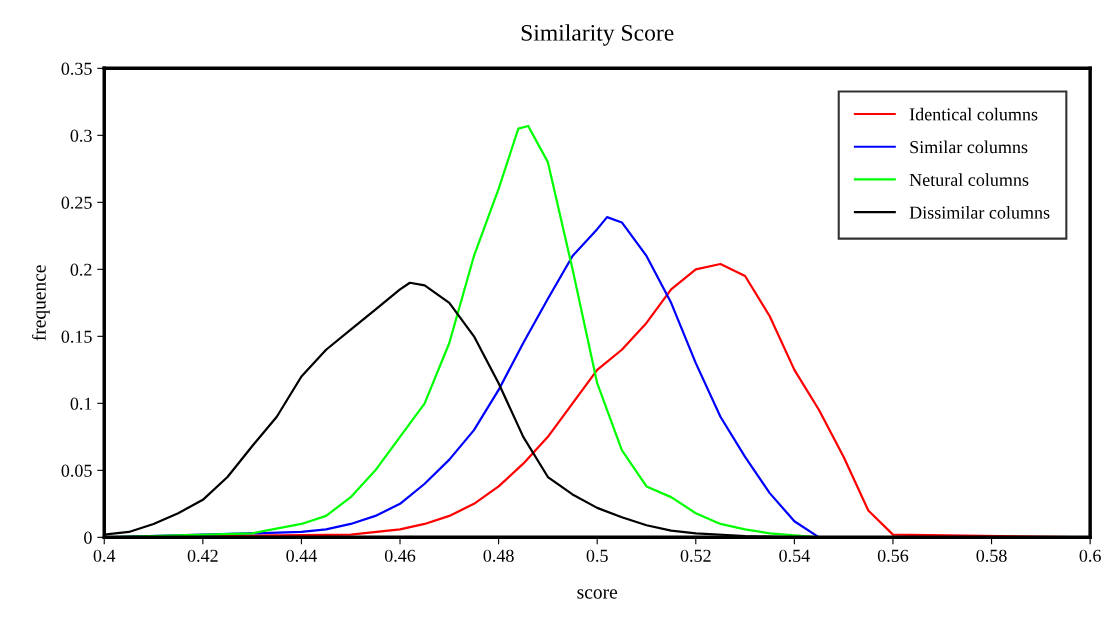 Image resolution: width=1109 pixels, height=627 pixels. What do you see at coordinates (81, 403) in the screenshot?
I see `y-tick-label: 0.1` at bounding box center [81, 403].